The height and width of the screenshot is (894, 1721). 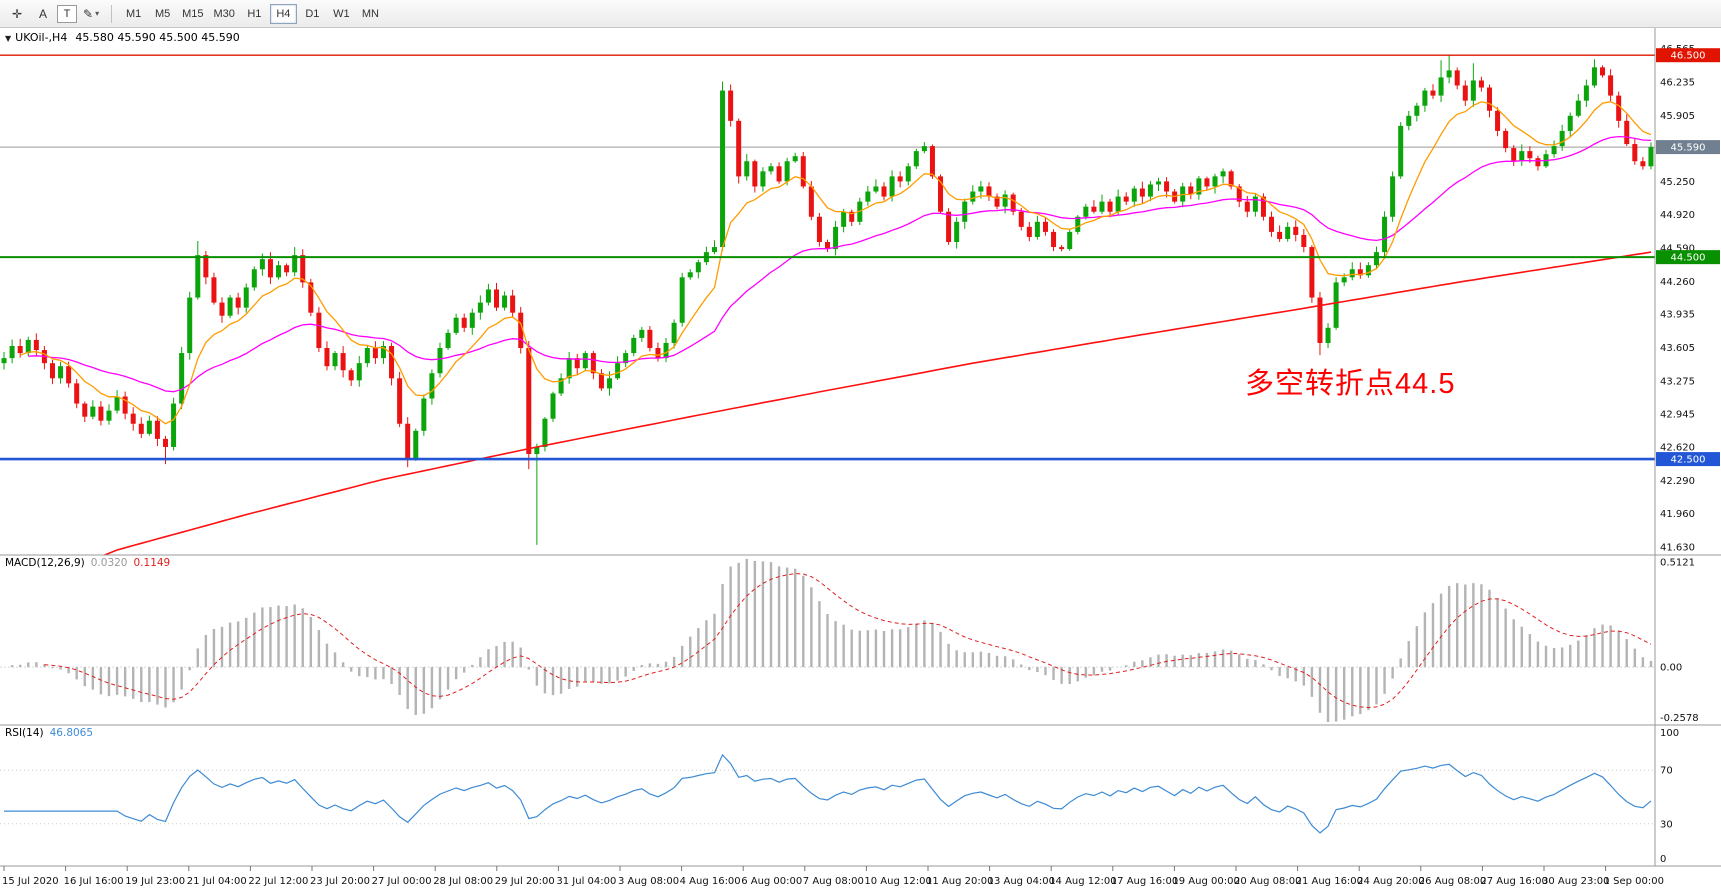 What do you see at coordinates (1663, 859) in the screenshot?
I see `rsi-axis-label: 0` at bounding box center [1663, 859].